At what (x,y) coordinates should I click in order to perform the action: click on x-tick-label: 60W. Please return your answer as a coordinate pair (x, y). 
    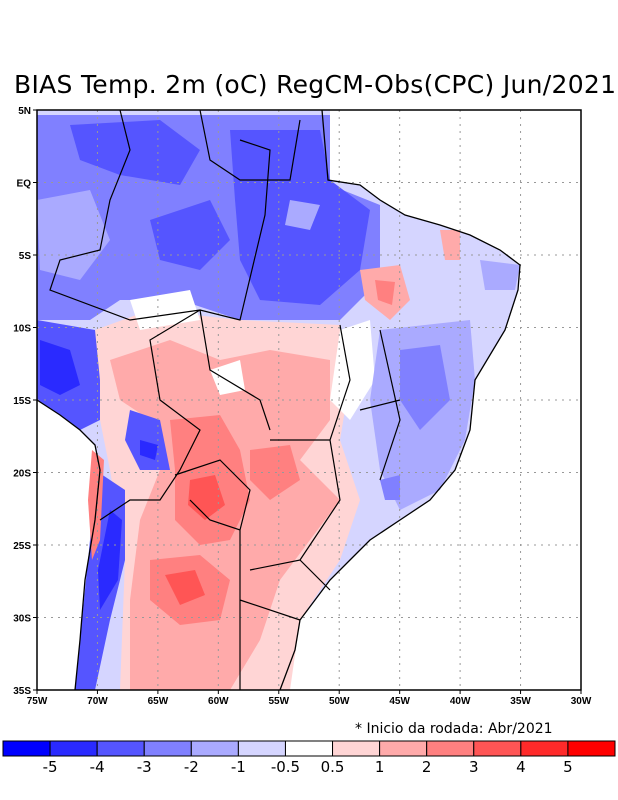
    Looking at the image, I should click on (218, 701).